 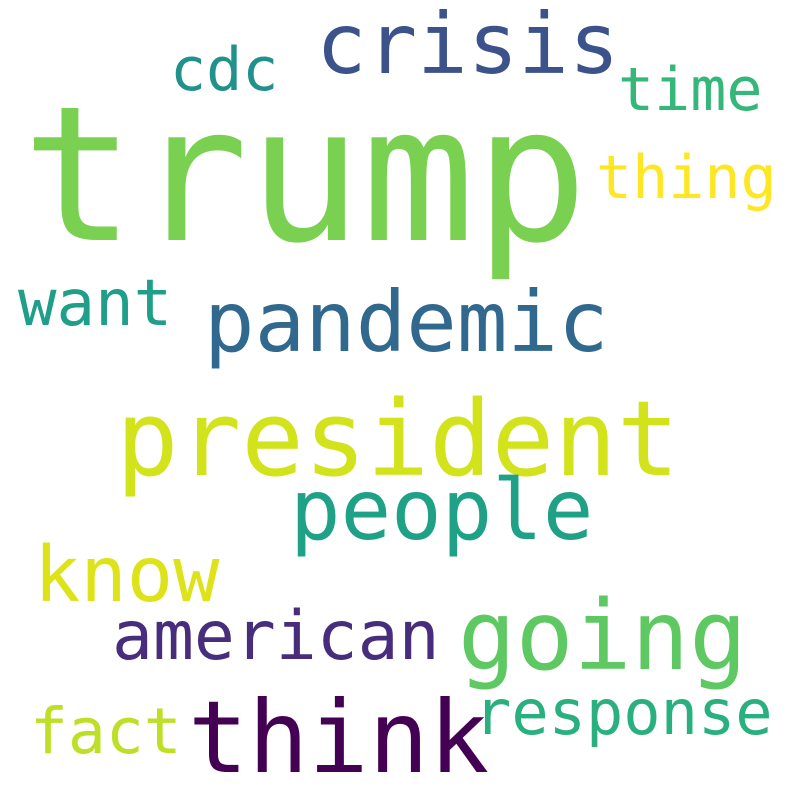 I want to click on word-want: want, so click(x=95, y=304).